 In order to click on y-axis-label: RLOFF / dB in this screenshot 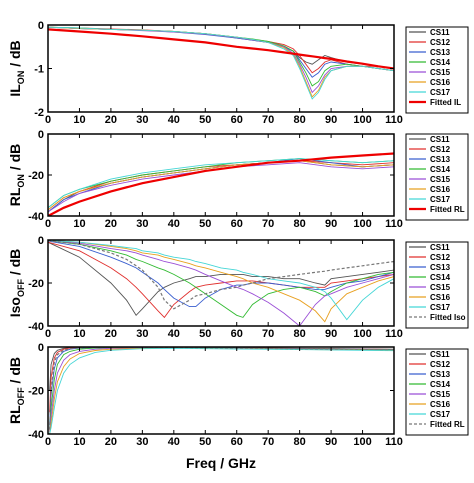, I will do `click(16, 390)`.